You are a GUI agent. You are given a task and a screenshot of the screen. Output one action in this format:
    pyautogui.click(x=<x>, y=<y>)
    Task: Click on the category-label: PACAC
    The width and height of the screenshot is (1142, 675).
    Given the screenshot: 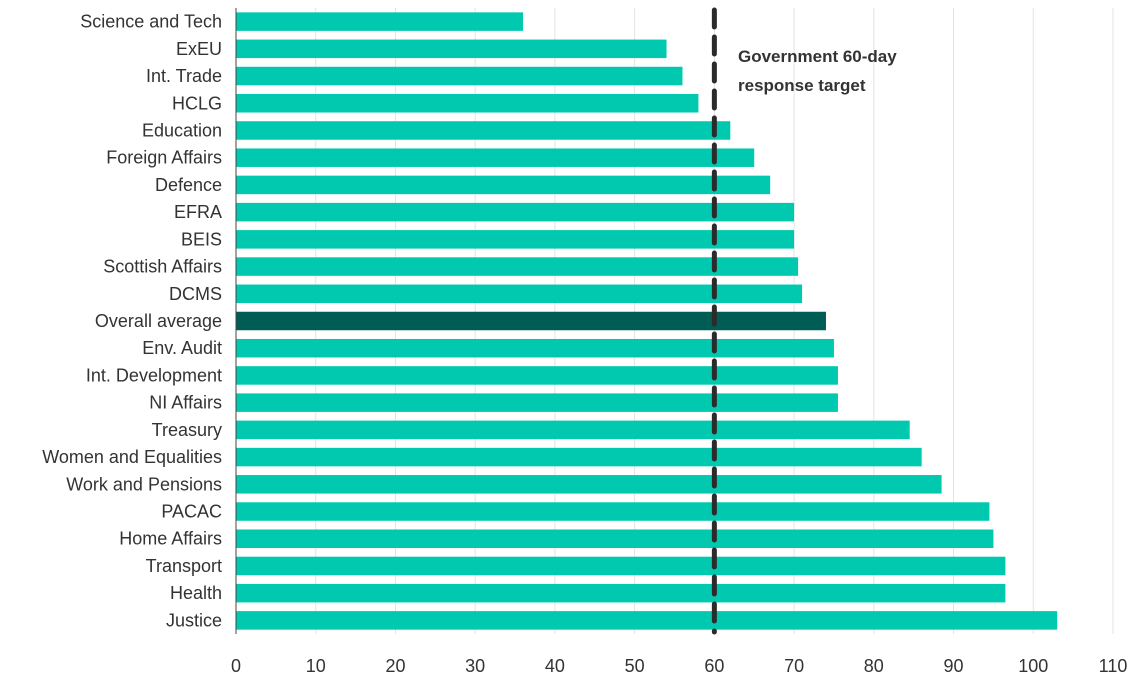 What is the action you would take?
    pyautogui.click(x=191, y=512)
    